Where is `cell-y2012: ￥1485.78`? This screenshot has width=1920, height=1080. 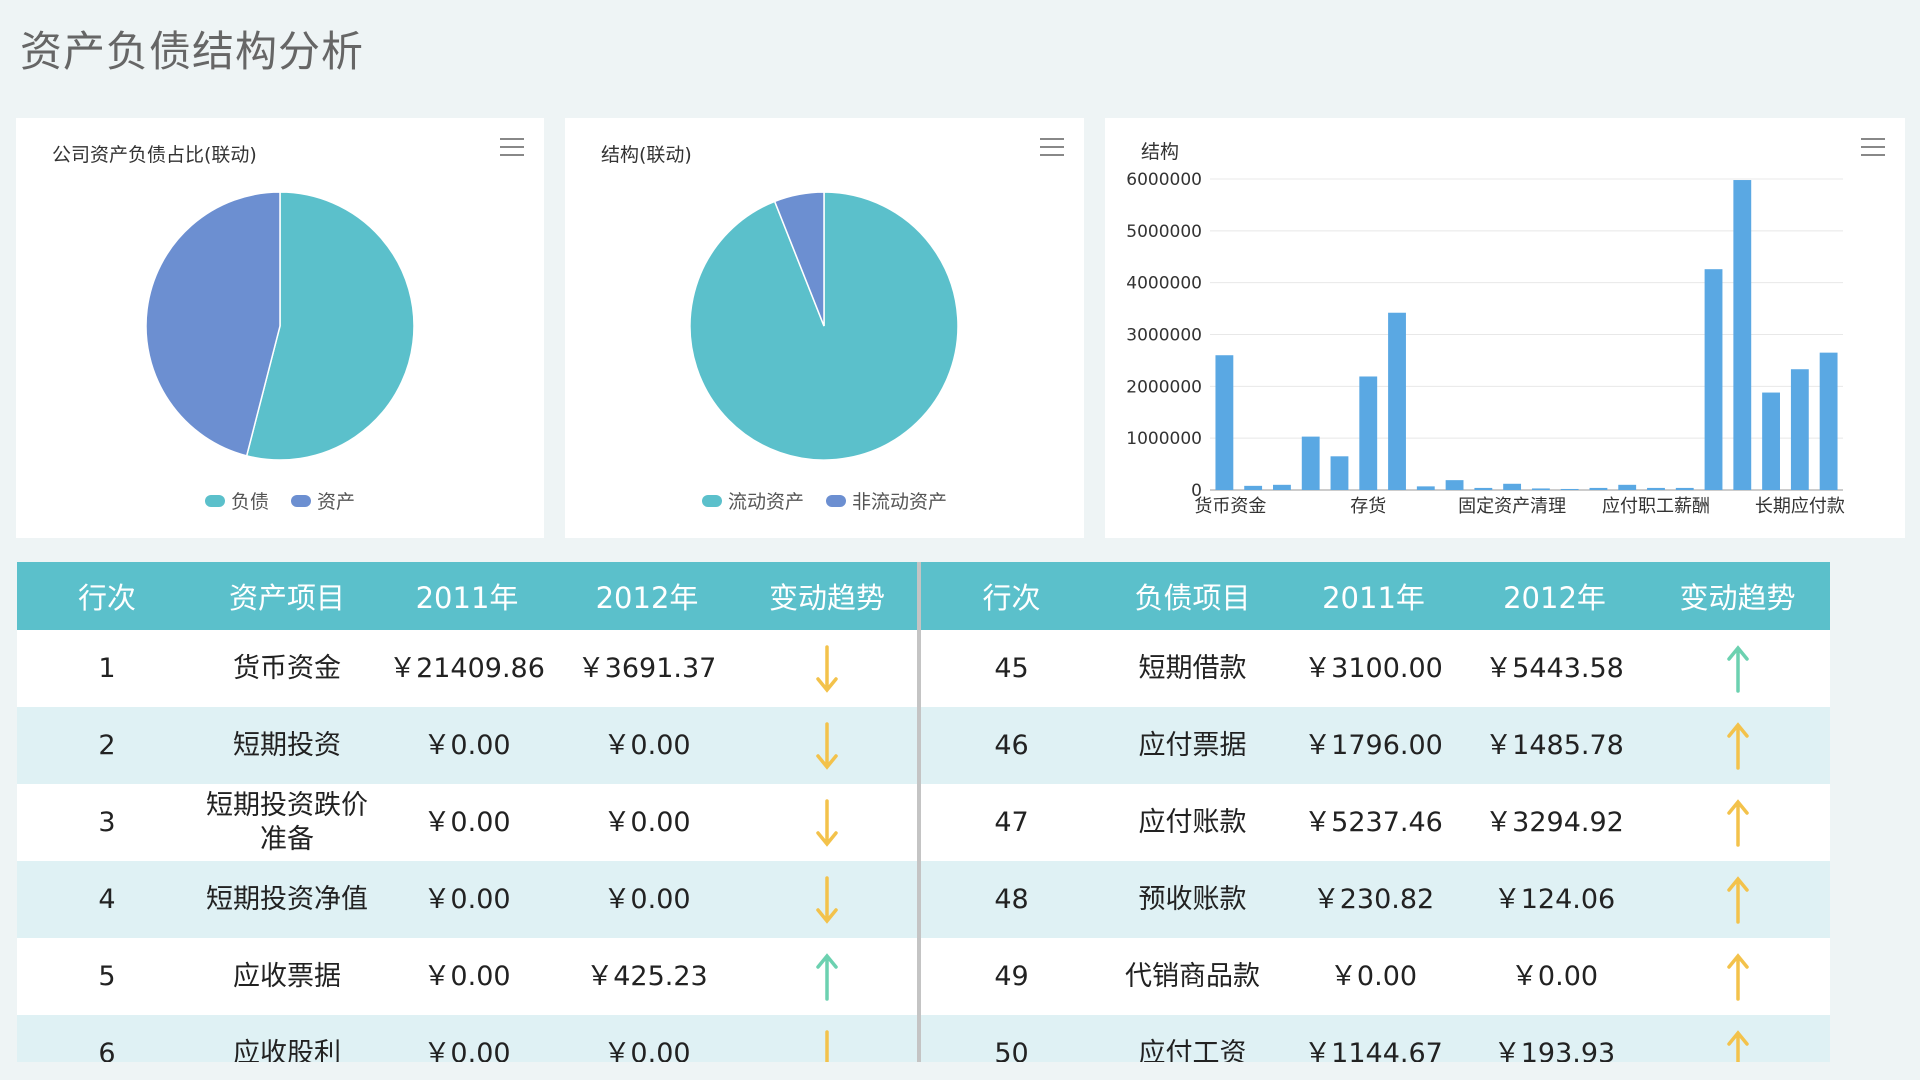 cell-y2012: ￥1485.78 is located at coordinates (1554, 745).